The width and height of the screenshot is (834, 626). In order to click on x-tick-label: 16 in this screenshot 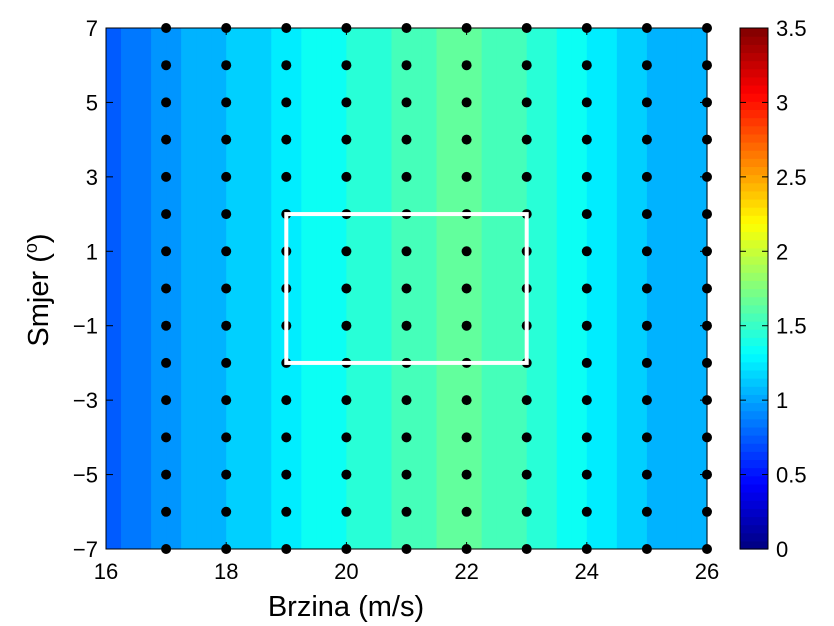, I will do `click(106, 571)`.